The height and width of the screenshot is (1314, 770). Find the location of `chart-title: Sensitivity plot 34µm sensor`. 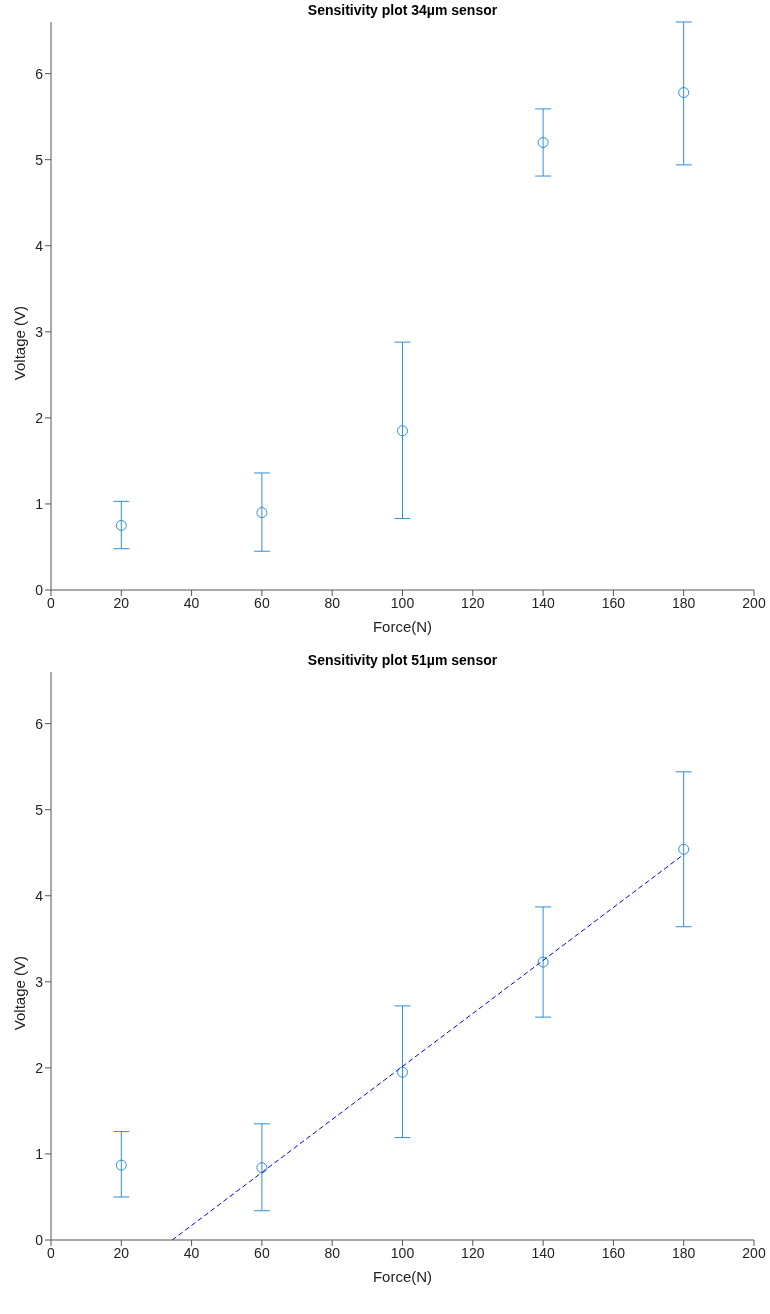

chart-title: Sensitivity plot 34µm sensor is located at coordinates (402, 10).